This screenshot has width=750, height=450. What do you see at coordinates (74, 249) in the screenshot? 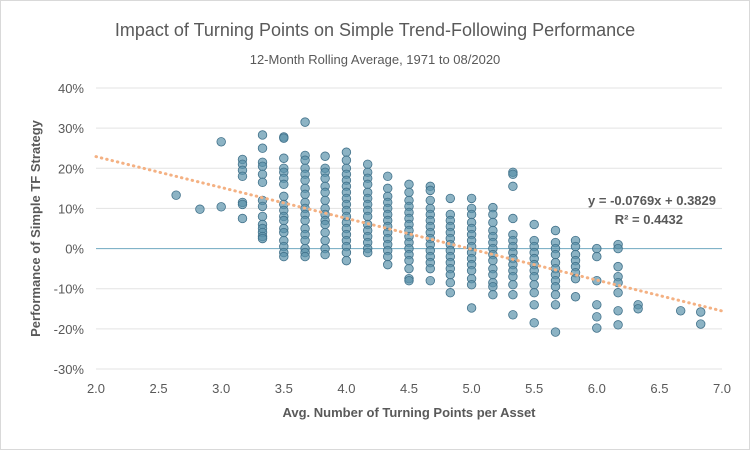
I see `y-tick-label: 0%` at bounding box center [74, 249].